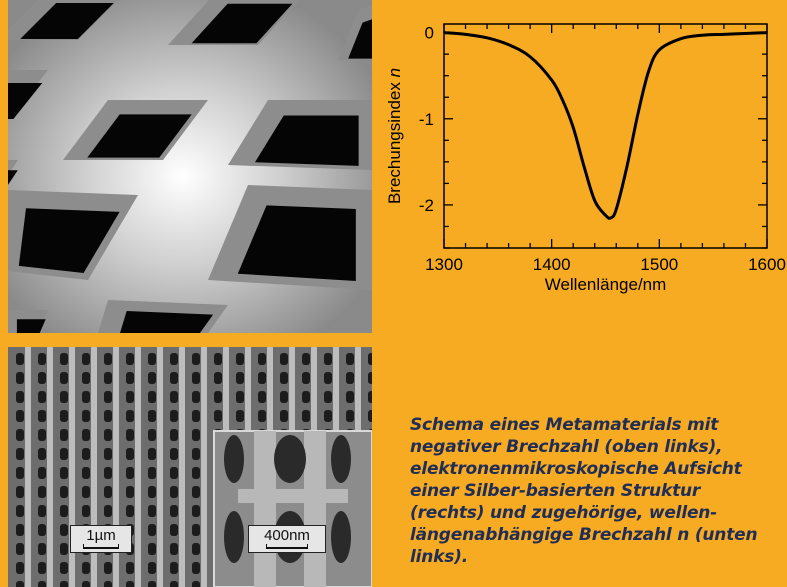 The height and width of the screenshot is (587, 787). Describe the element at coordinates (552, 264) in the screenshot. I see `x-tick-label: 1400` at that location.